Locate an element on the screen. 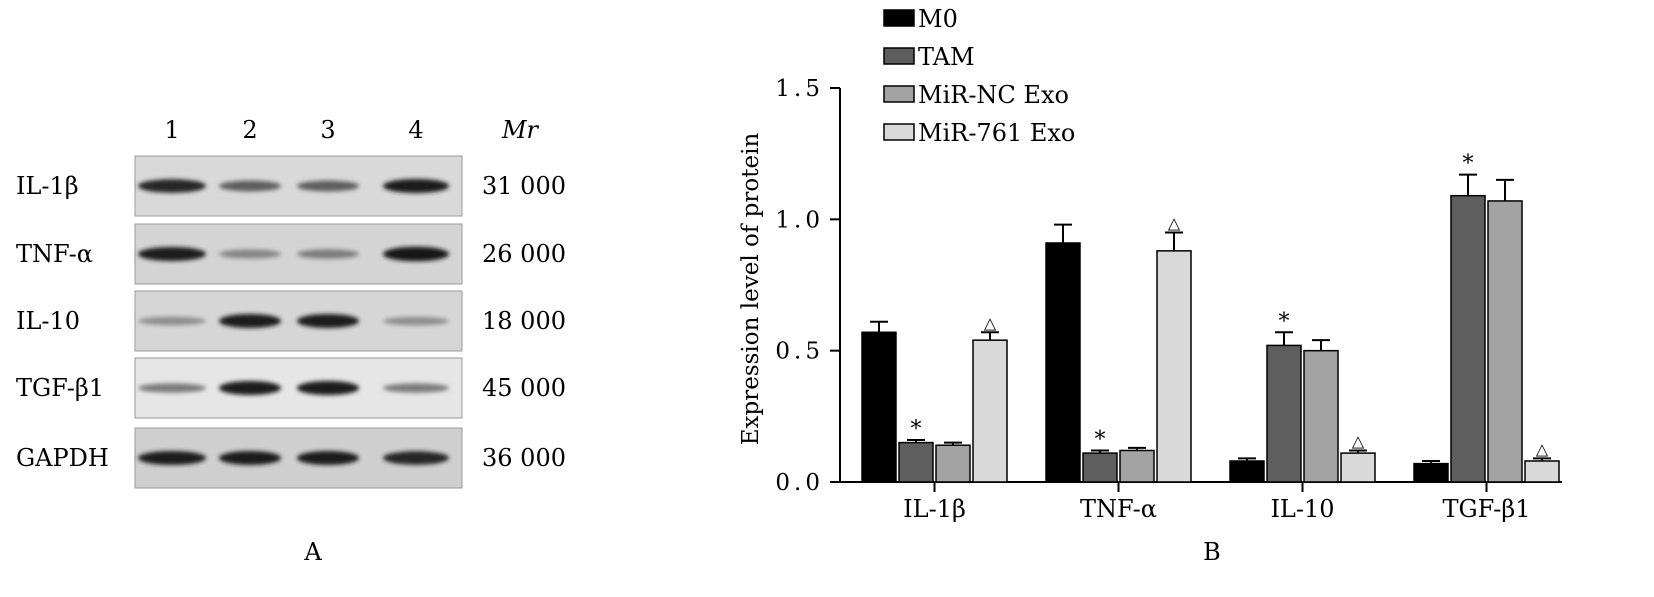 The image size is (1654, 597). x-tick-label: TNF-α is located at coordinates (1118, 509).